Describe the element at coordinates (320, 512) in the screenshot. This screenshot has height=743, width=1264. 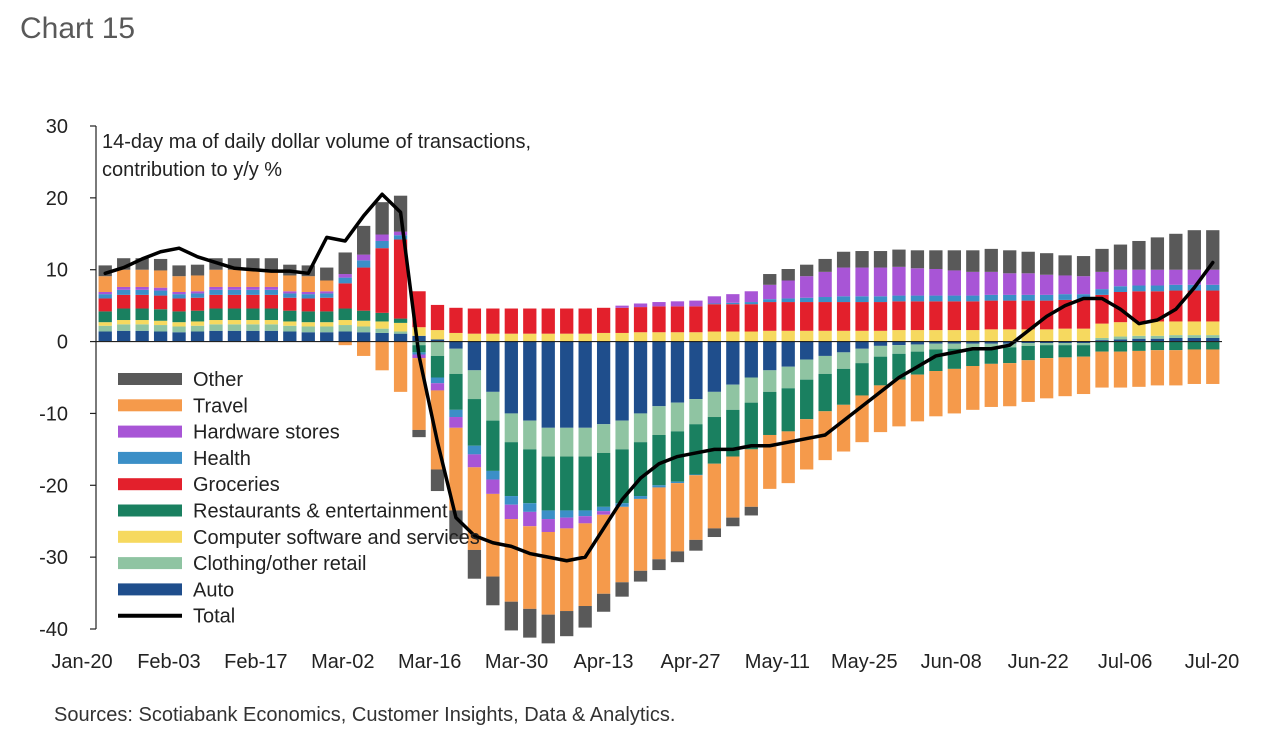
I see `legend-label: Restaurants & entertainment` at that location.